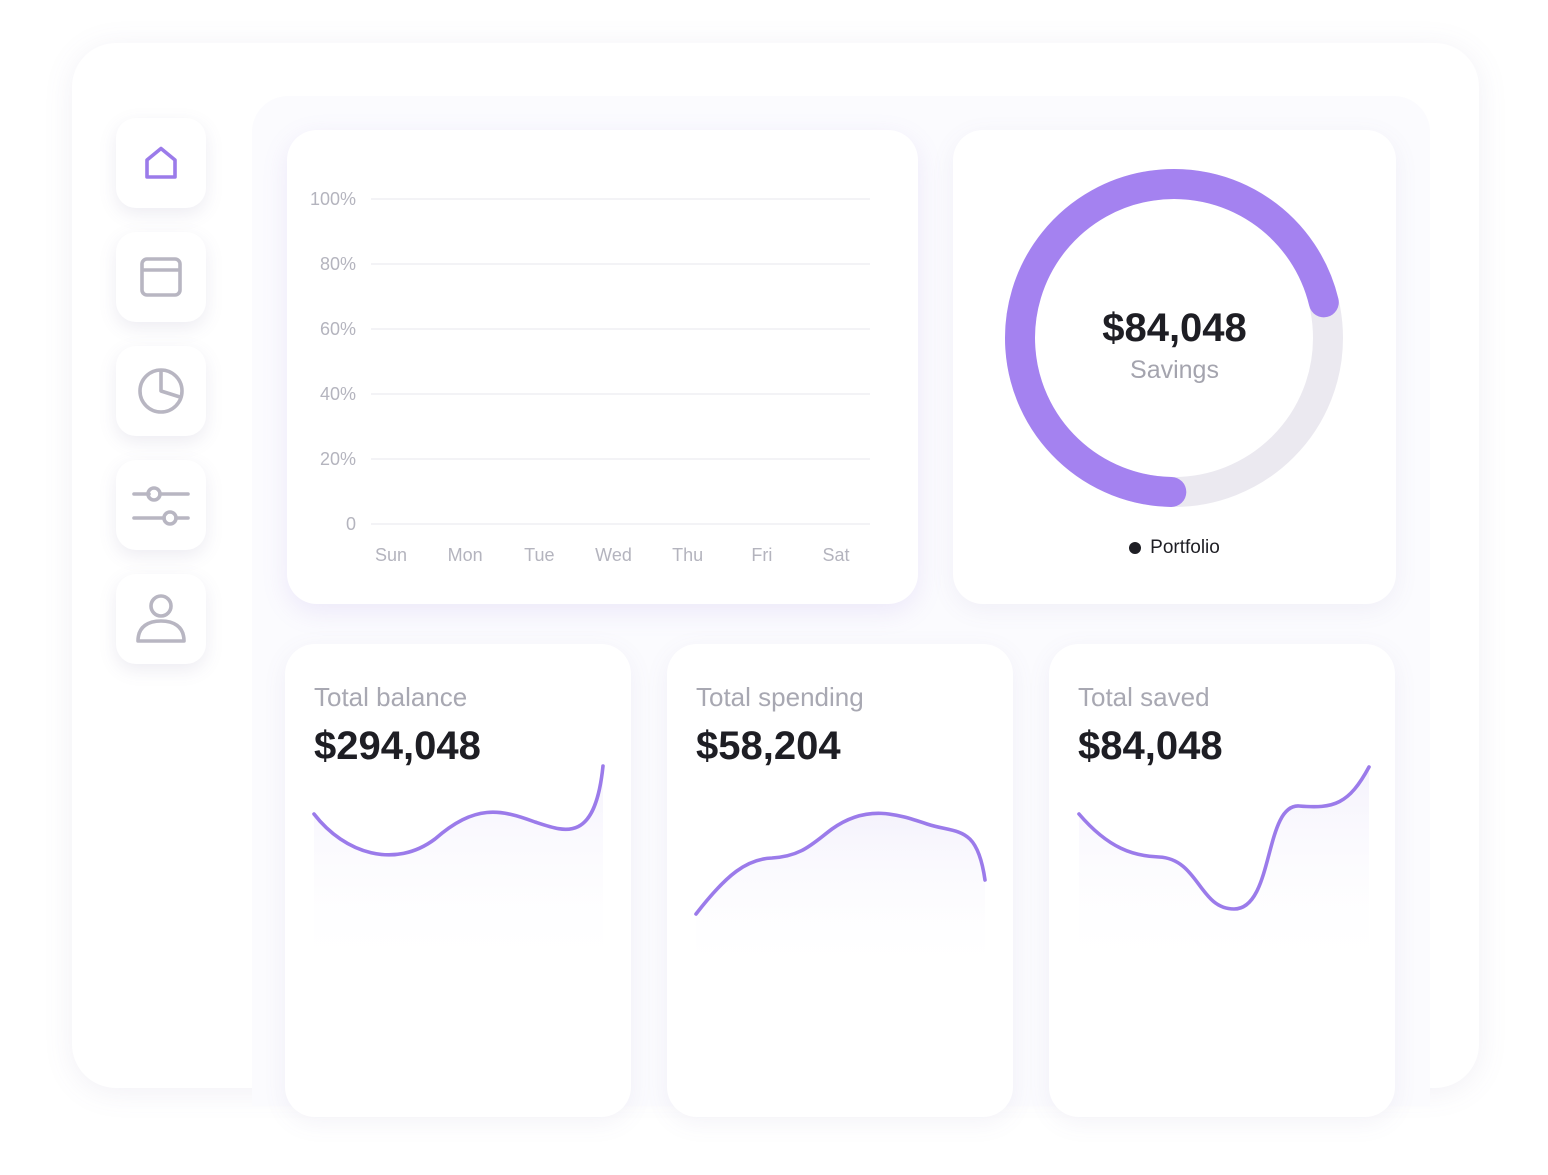 The width and height of the screenshot is (1548, 1175). I want to click on donut-legend: Portfolio, so click(1174, 548).